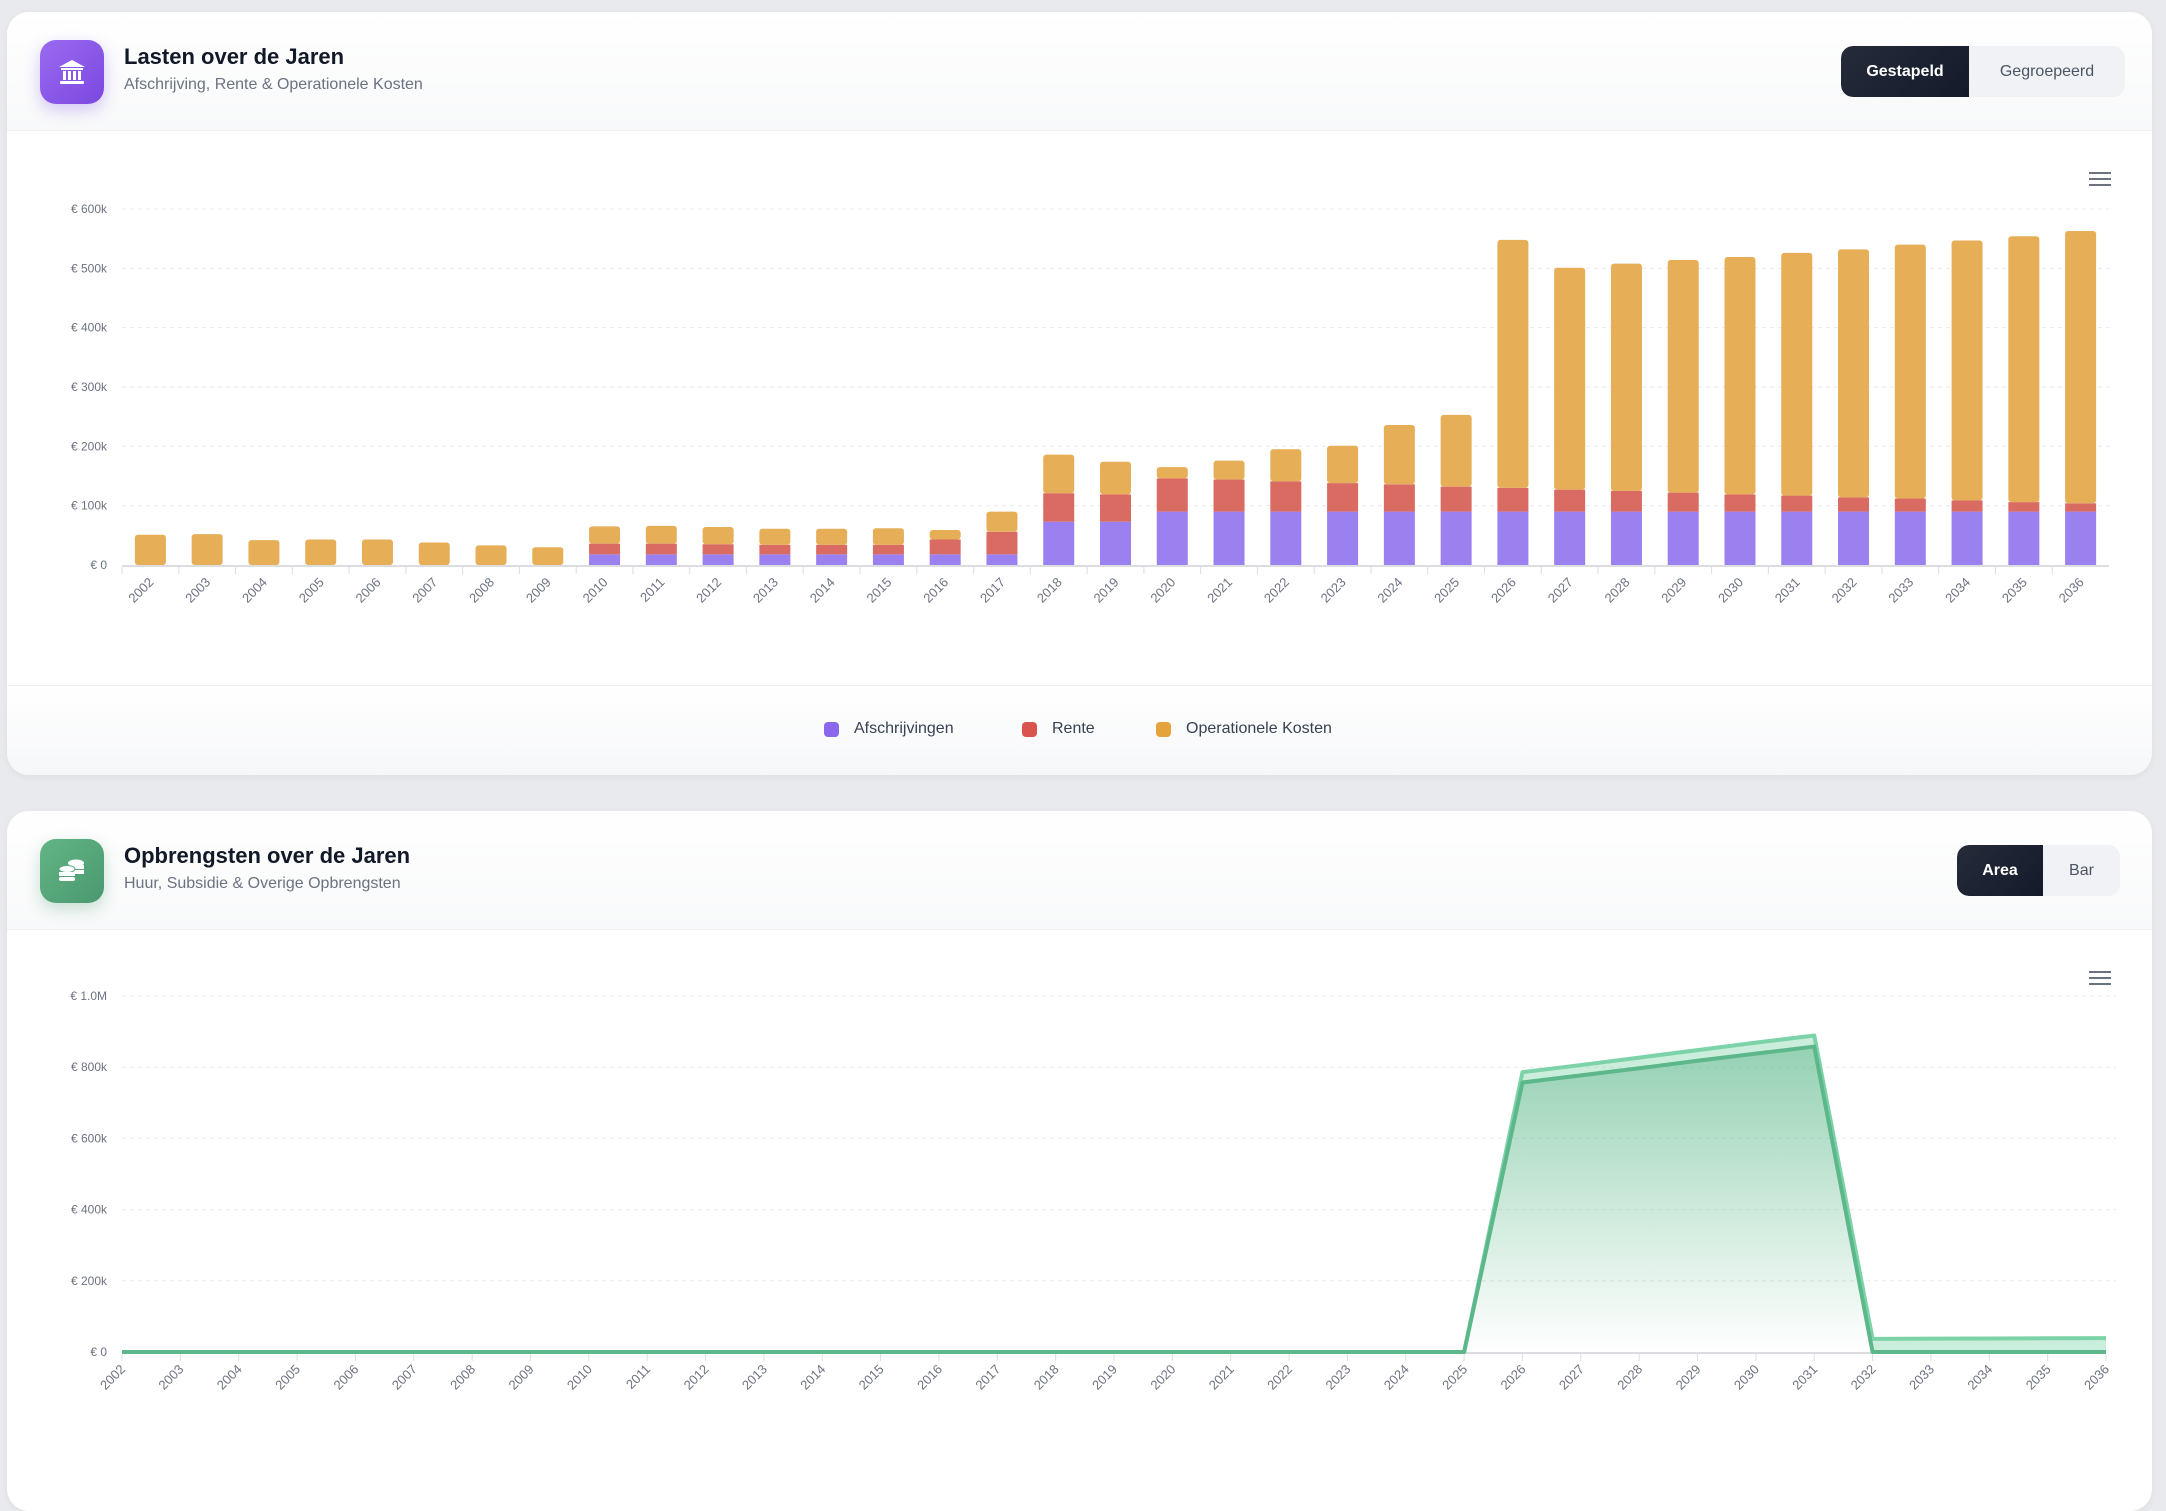  Describe the element at coordinates (229, 1377) in the screenshot. I see `x-tick-label: 2004` at that location.